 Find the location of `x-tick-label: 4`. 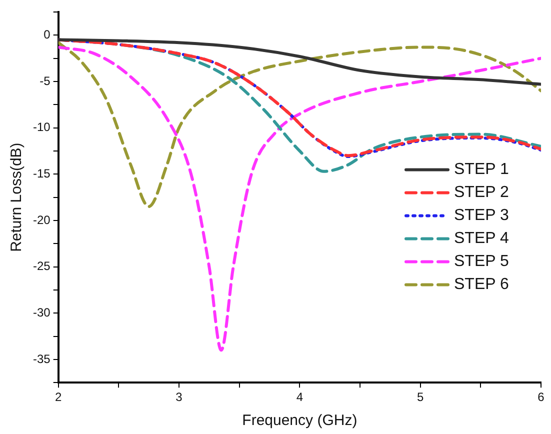

x-tick-label: 4 is located at coordinates (300, 397).